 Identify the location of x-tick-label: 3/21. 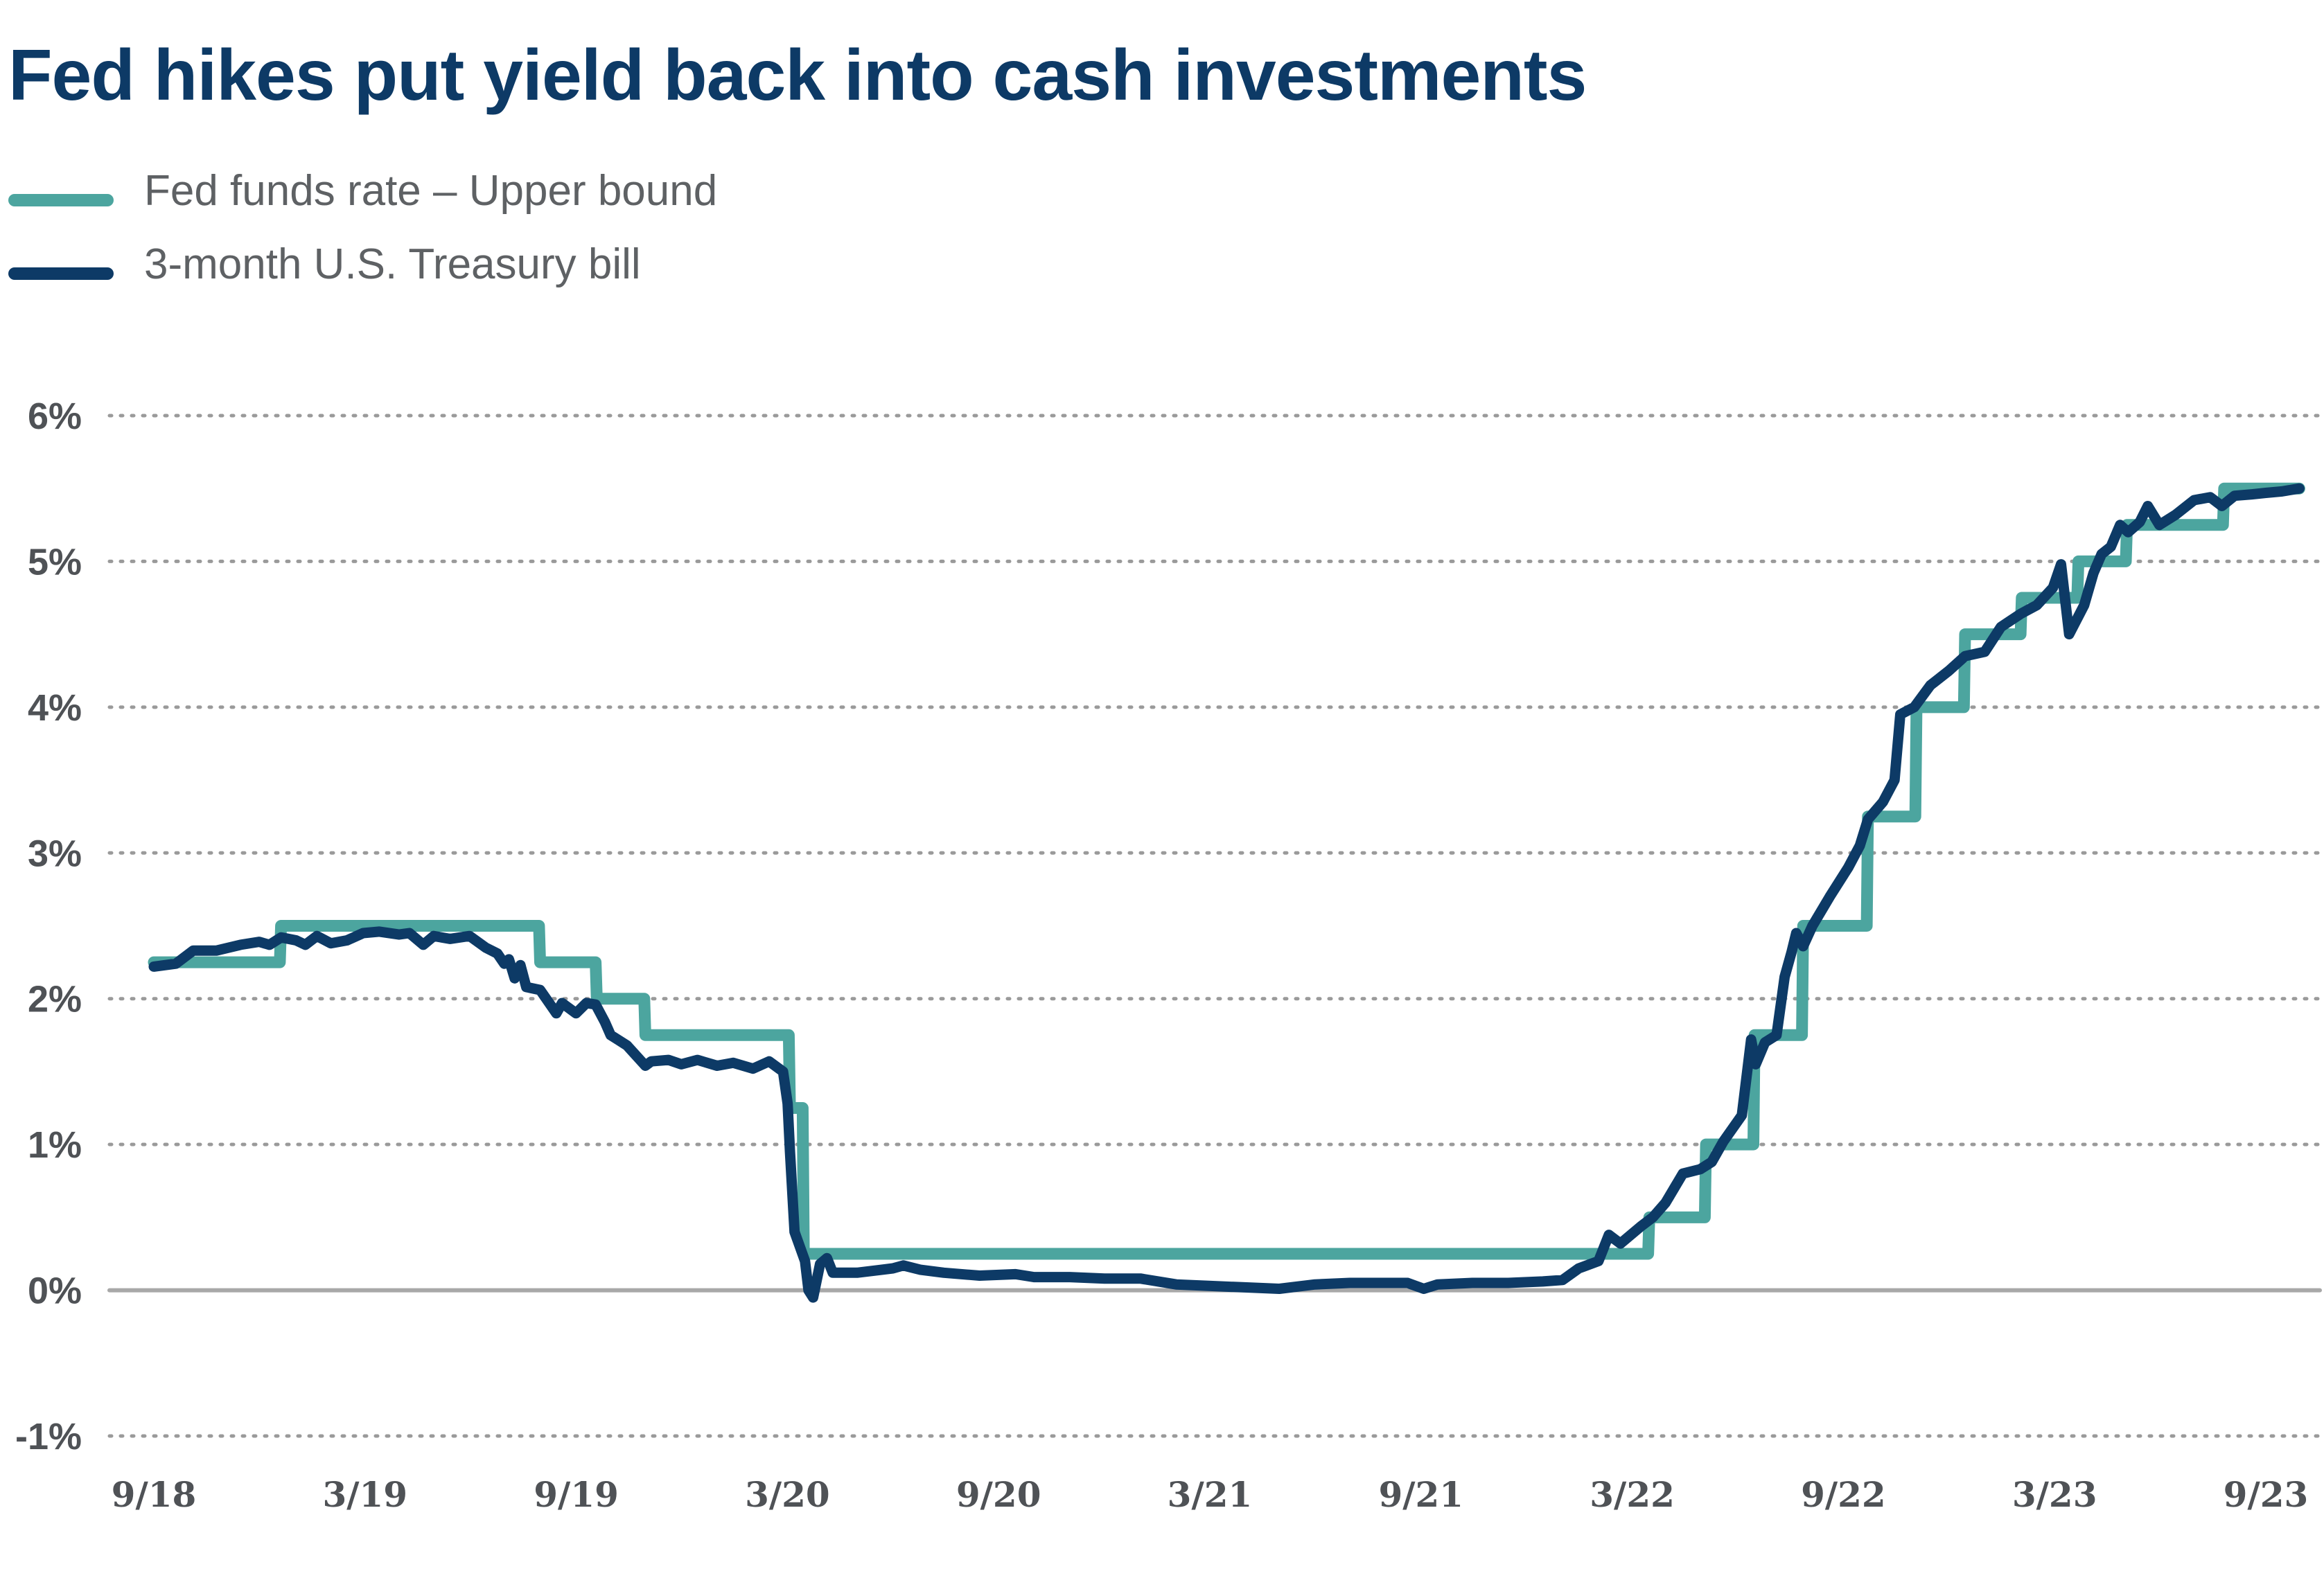
(1210, 1495).